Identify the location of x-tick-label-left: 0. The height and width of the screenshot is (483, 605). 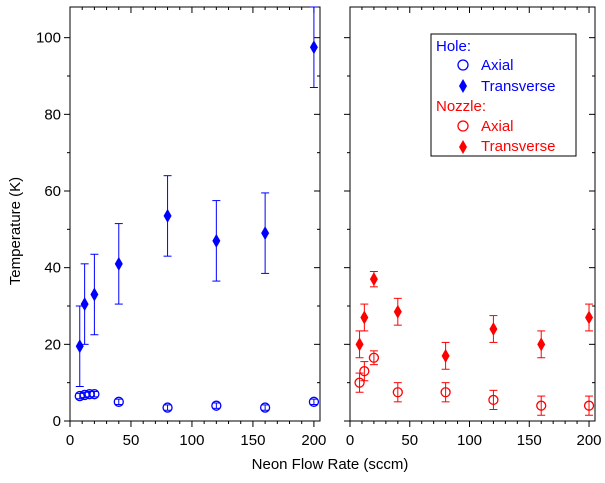
(70, 440).